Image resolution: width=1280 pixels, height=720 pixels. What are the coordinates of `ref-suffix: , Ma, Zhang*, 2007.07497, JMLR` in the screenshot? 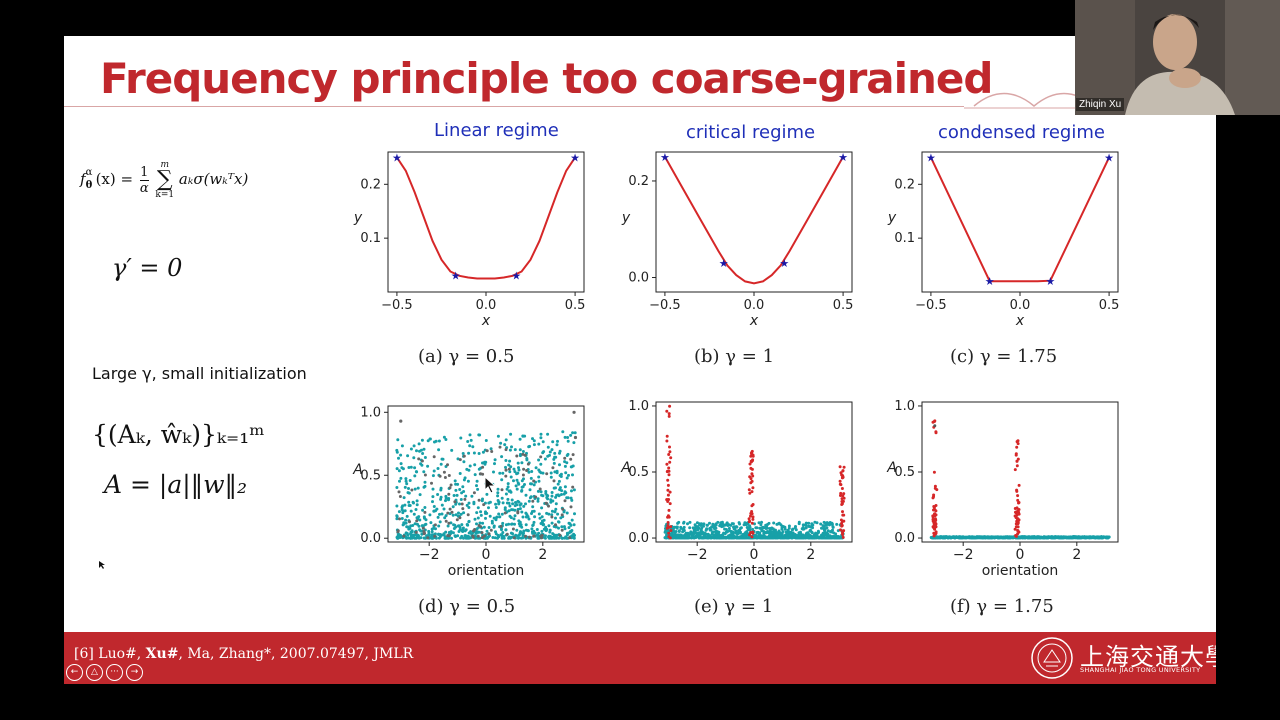 It's located at (296, 654).